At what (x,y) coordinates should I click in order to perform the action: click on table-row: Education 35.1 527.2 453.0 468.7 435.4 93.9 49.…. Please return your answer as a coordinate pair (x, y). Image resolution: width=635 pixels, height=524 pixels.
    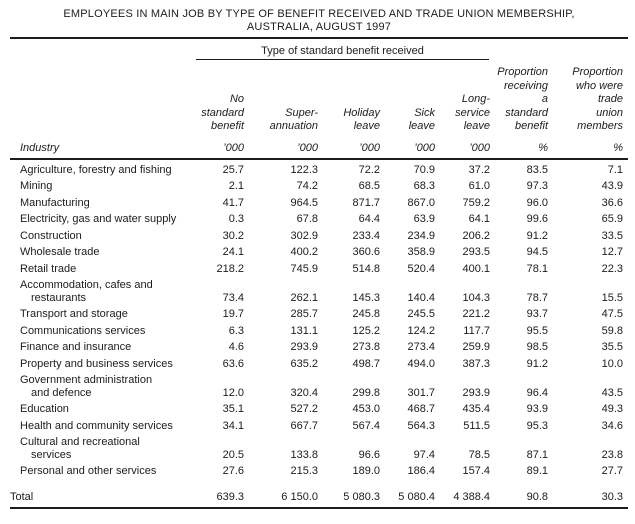
    Looking at the image, I should click on (319, 409).